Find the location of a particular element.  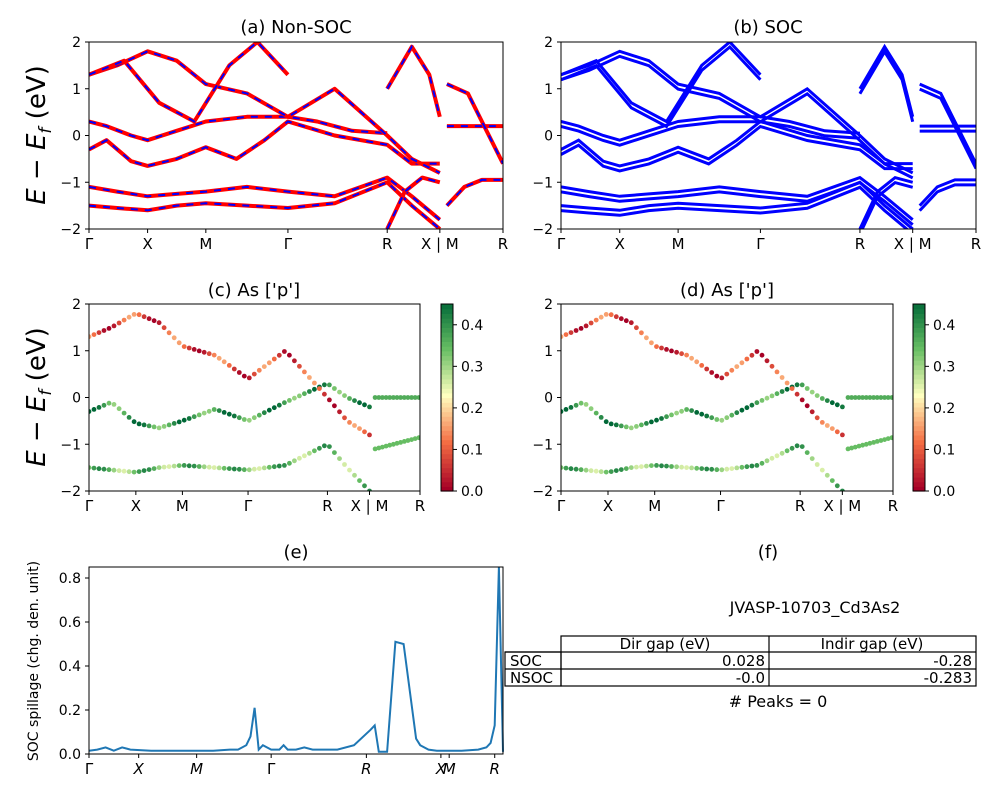

spillage-line is located at coordinates (296, 659).